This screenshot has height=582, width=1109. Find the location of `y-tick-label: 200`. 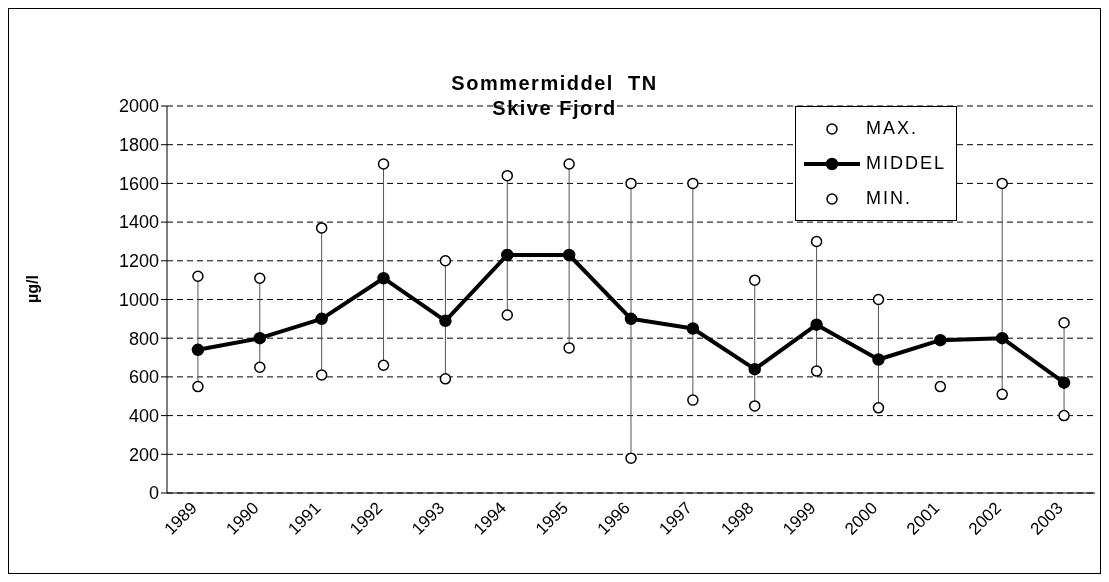

y-tick-label: 200 is located at coordinates (143, 454).